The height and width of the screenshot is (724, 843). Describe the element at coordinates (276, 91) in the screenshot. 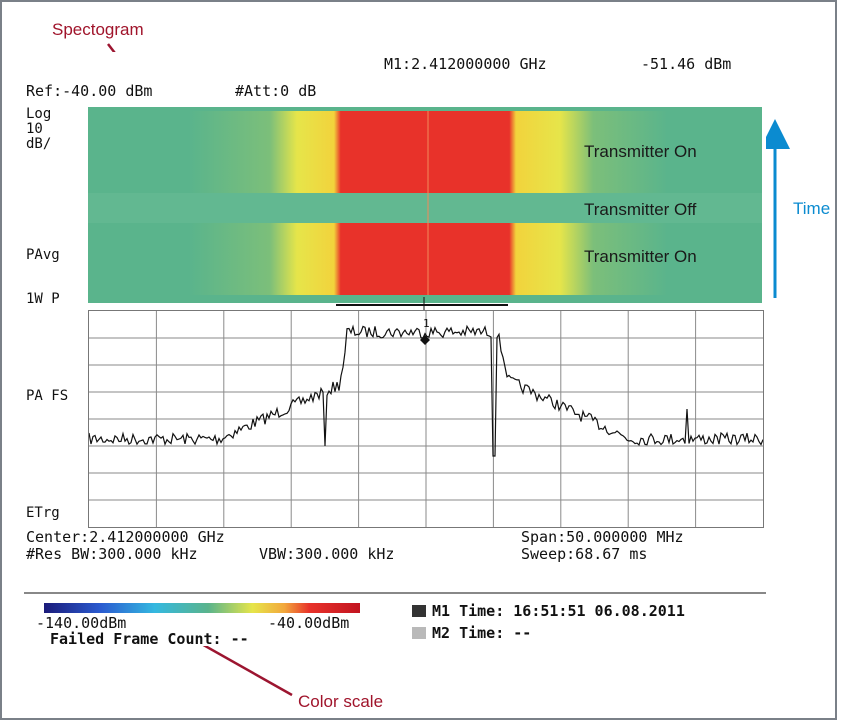

I see `attenuation: #Att:0 dB` at that location.